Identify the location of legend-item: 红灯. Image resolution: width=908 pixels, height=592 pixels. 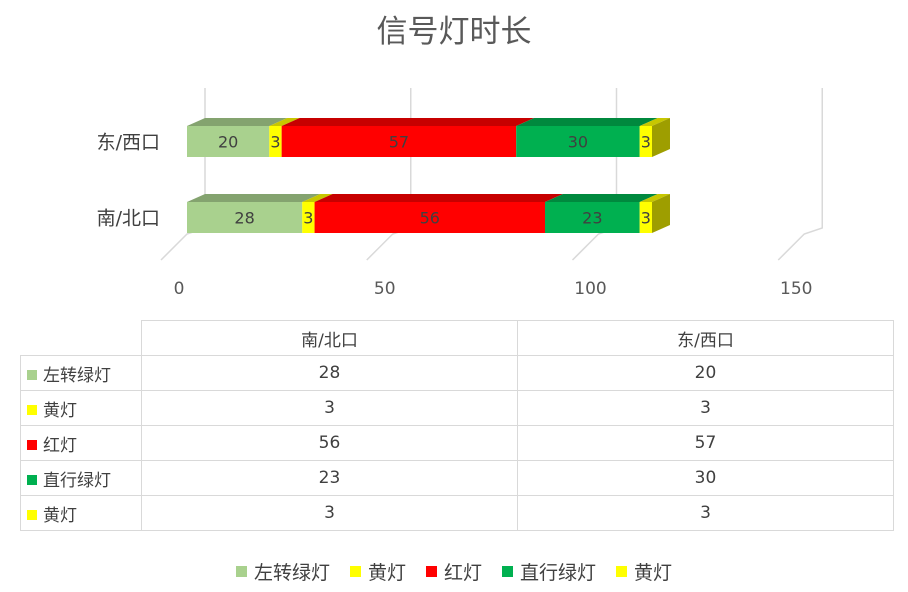
(453, 571).